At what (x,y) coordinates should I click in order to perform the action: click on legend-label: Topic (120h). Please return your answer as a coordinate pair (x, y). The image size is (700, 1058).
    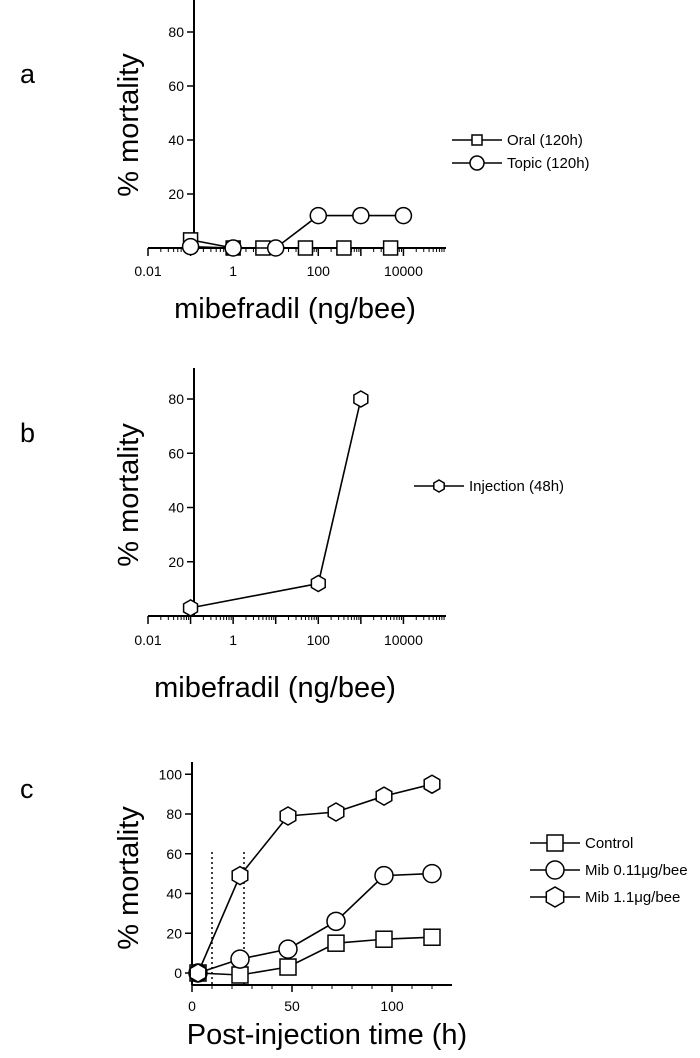
    Looking at the image, I should click on (548, 163).